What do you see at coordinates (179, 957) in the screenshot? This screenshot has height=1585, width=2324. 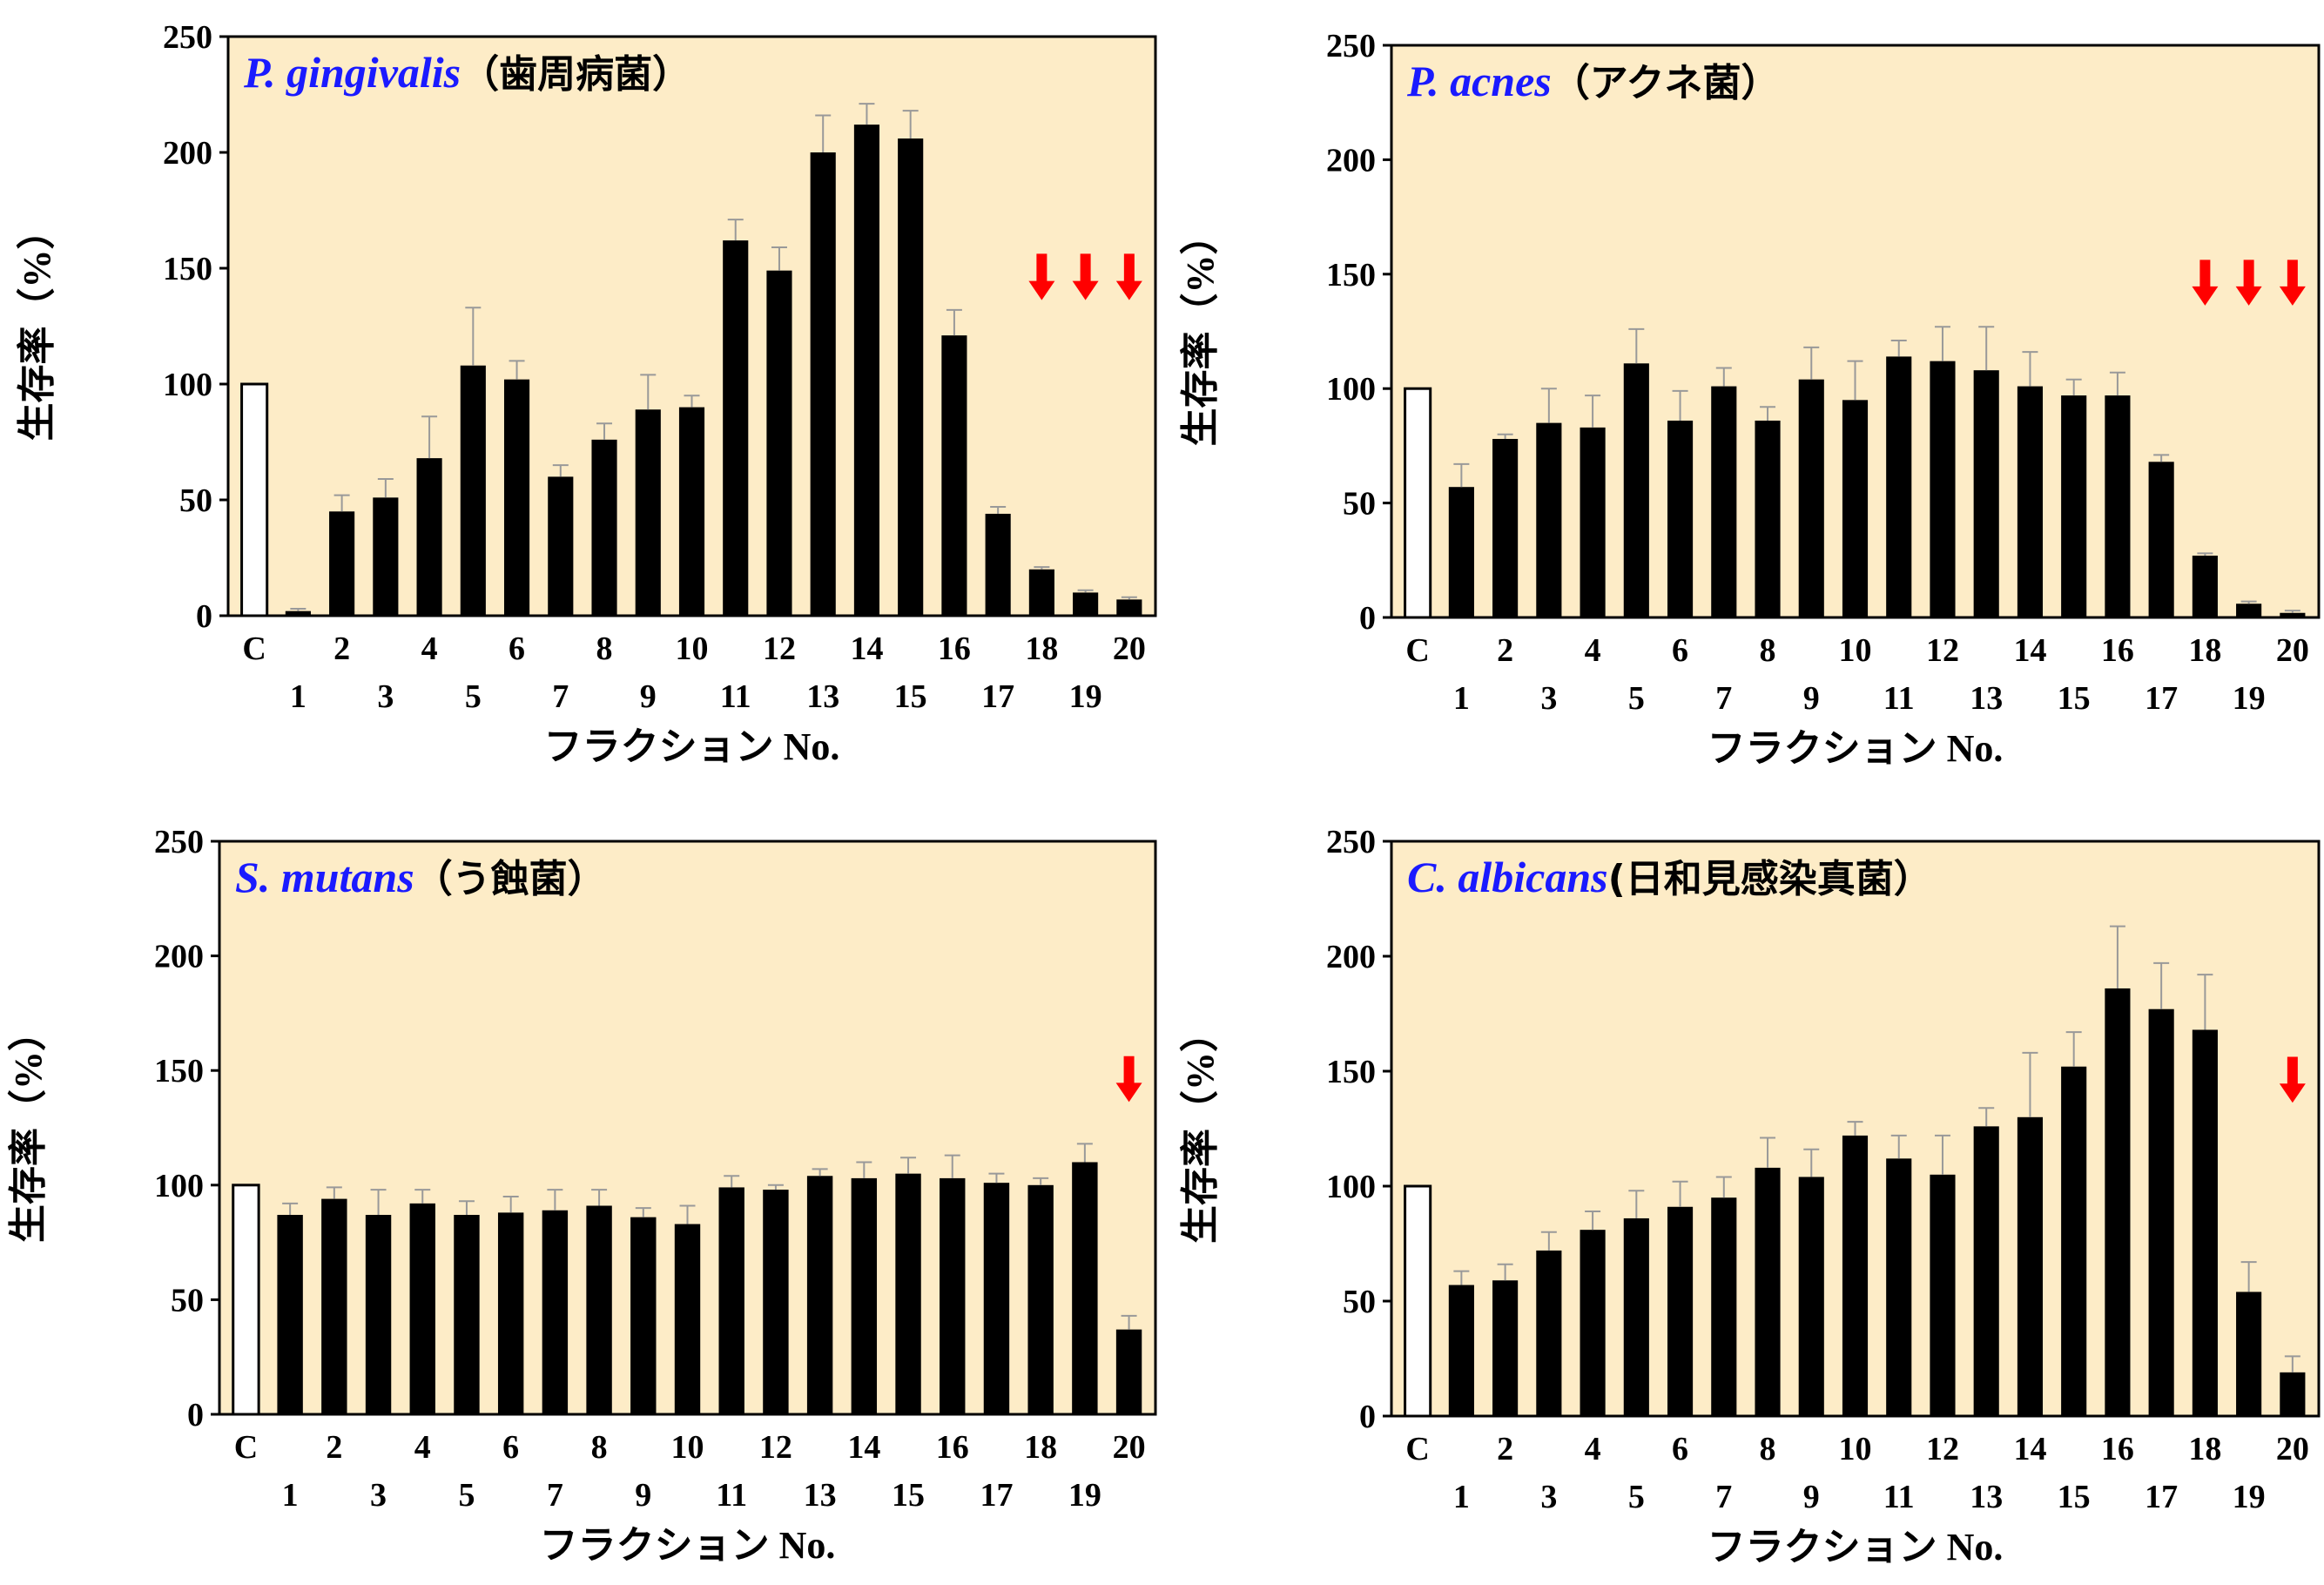 I see `y-tick-label: 200` at bounding box center [179, 957].